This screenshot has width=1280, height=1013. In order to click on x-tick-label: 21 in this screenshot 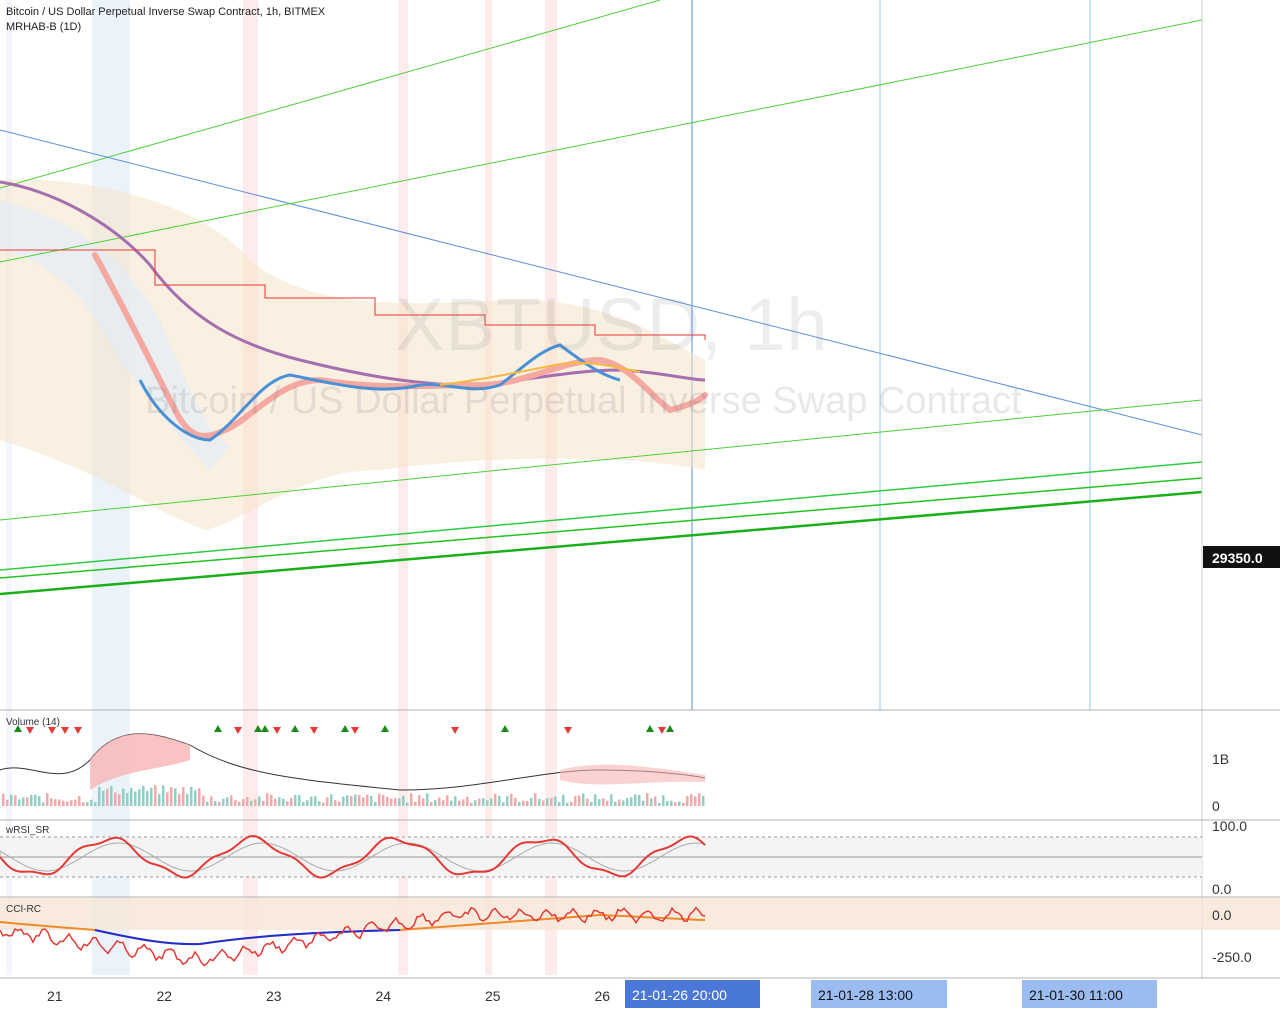, I will do `click(55, 996)`.